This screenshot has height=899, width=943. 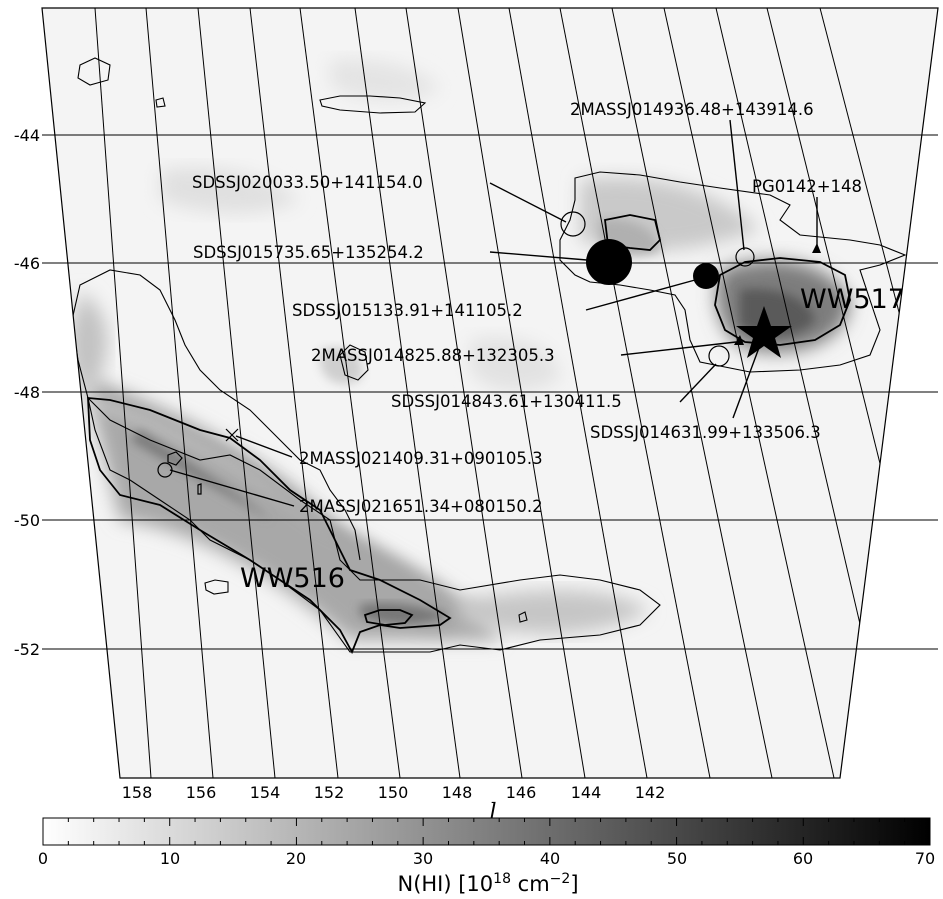 I want to click on marker-star-s6, so click(x=764, y=332).